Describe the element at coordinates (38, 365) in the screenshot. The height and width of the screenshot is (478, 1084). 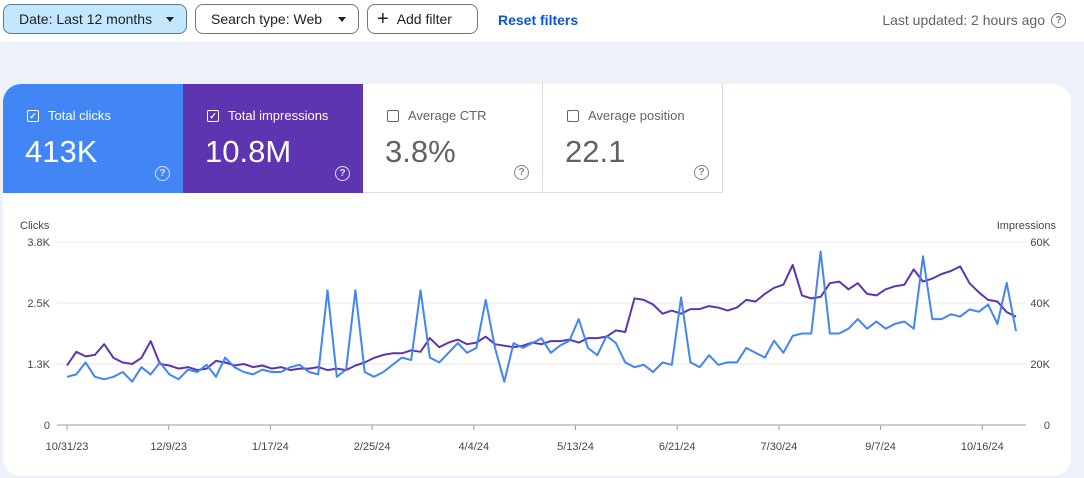
I see `left-axis-tick: 1.3K` at that location.